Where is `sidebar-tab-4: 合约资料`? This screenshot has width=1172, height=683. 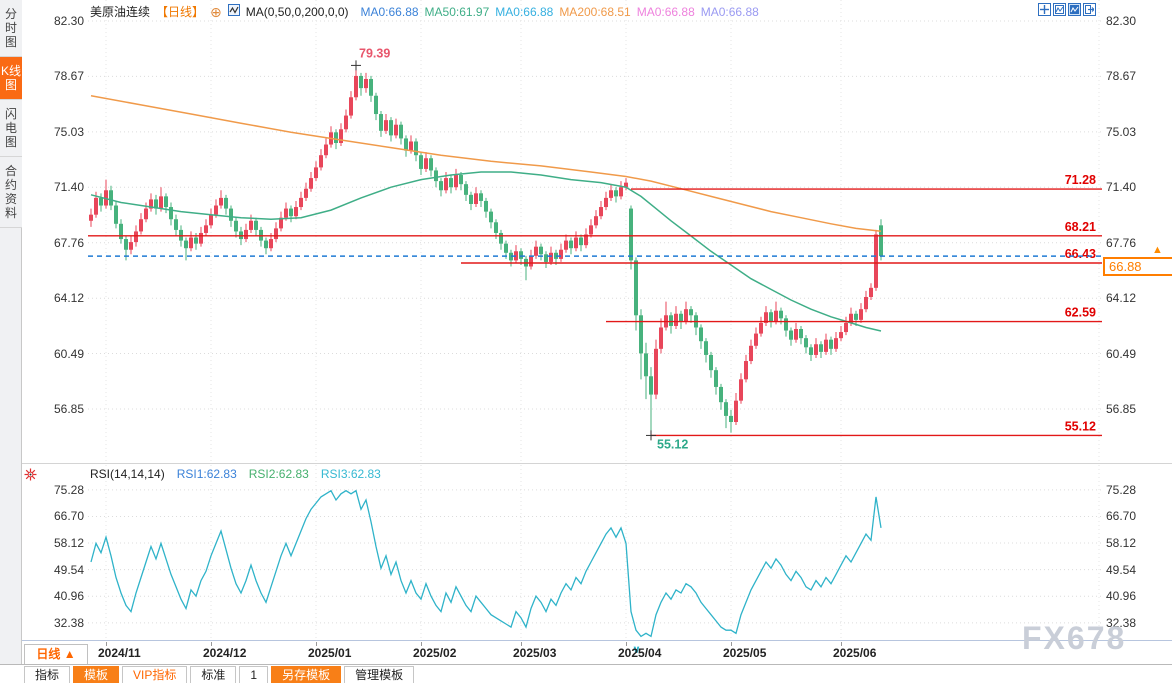
sidebar-tab-4: 合约资料 is located at coordinates (11, 192).